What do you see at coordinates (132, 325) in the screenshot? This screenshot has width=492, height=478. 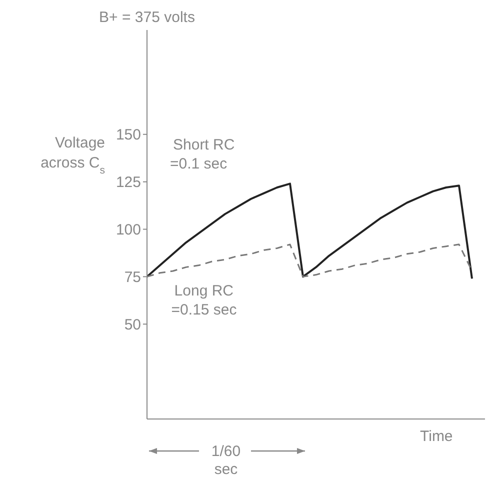 I see `y-tick-label: 50` at bounding box center [132, 325].